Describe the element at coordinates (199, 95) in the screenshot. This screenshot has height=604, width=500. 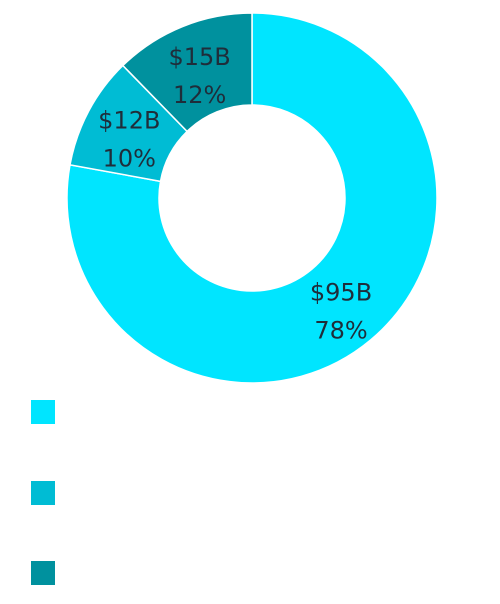
I see `slice-percent-label-2: 12%` at that location.